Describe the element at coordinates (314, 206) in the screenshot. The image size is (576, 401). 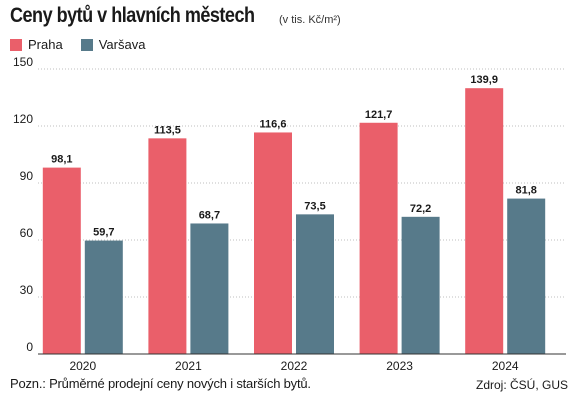
I see `data-label: 73,5` at that location.